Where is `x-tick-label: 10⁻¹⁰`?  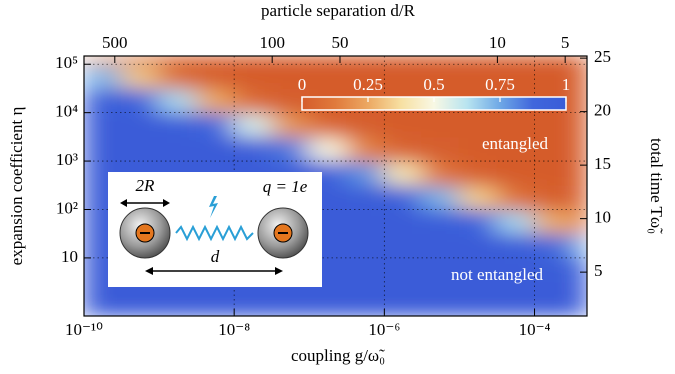
x-tick-label: 10⁻¹⁰ is located at coordinates (84, 329).